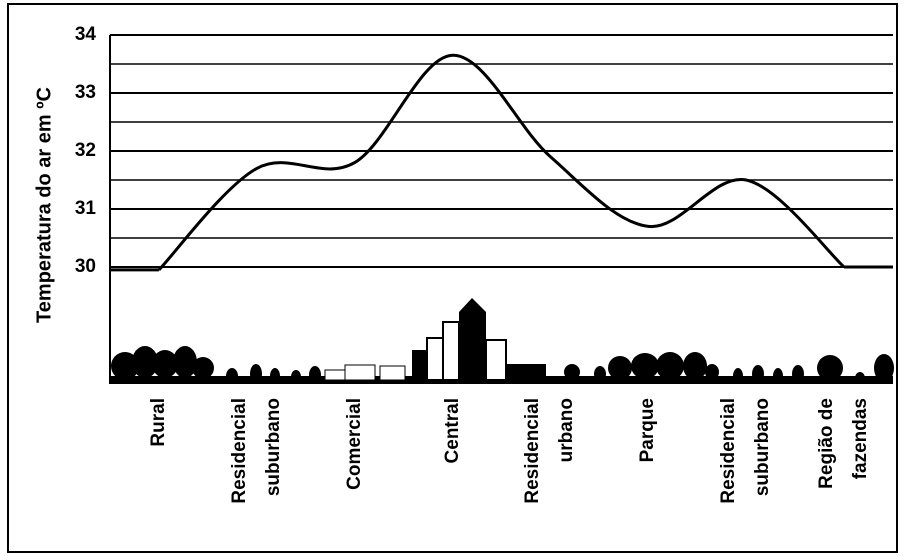  What do you see at coordinates (501, 268) in the screenshot?
I see `line-tail` at bounding box center [501, 268].